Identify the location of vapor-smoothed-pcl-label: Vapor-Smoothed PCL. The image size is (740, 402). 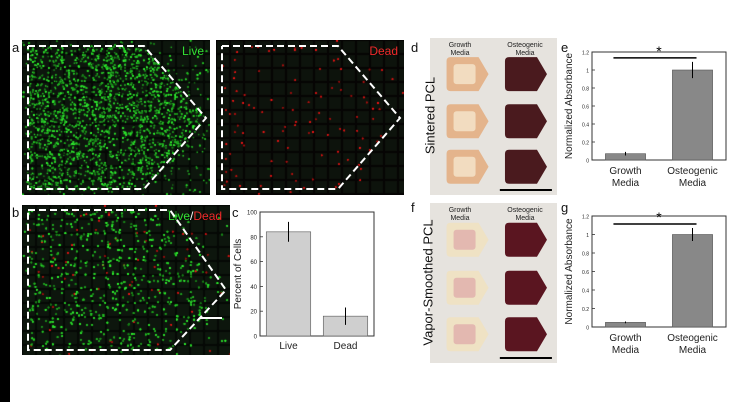
(428, 282).